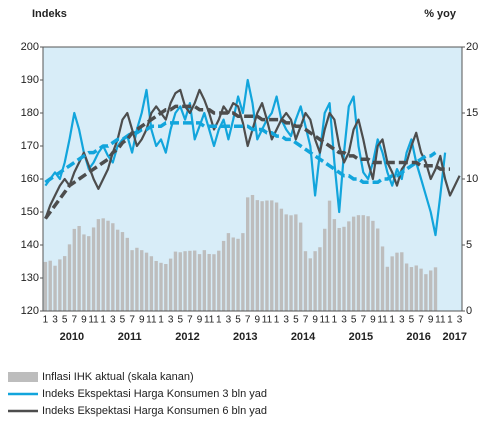 The width and height of the screenshot is (488, 429). I want to click on y-tick-label: 200, so click(30, 47).